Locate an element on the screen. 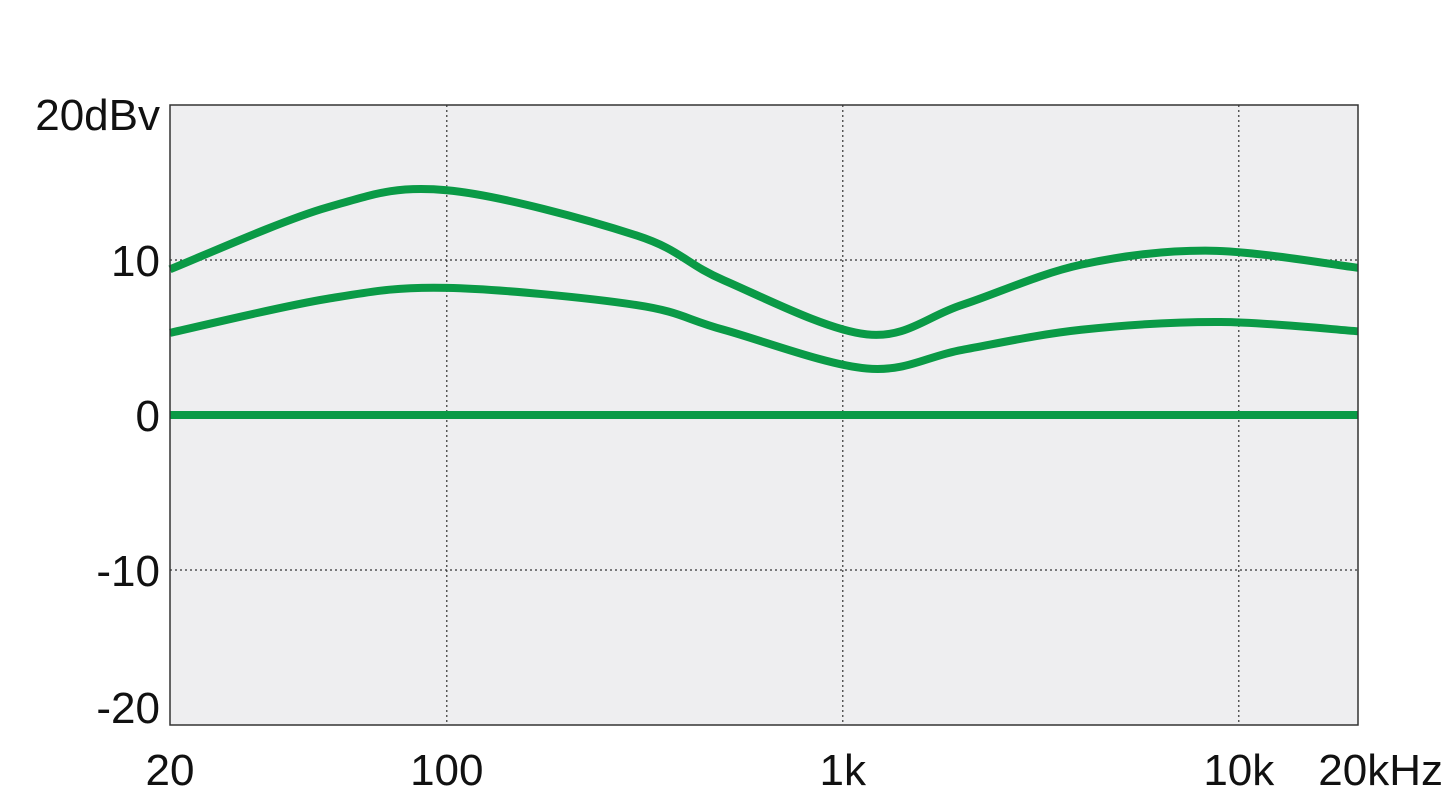 This screenshot has height=797, width=1445. x-tick-label: 20kHz is located at coordinates (1380, 770).